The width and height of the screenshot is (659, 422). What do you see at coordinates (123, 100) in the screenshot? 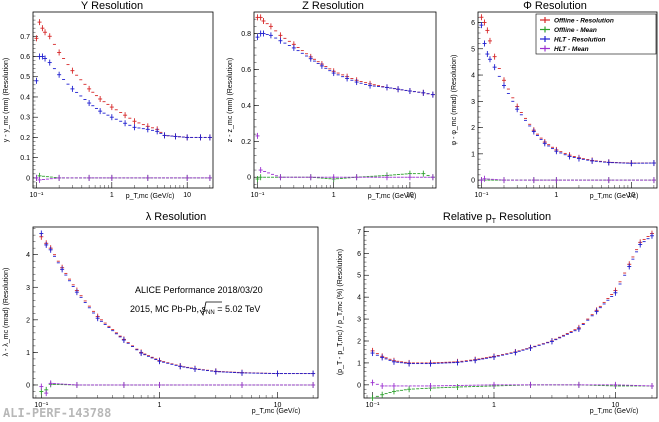
I see `plot-frame-y` at bounding box center [123, 100].